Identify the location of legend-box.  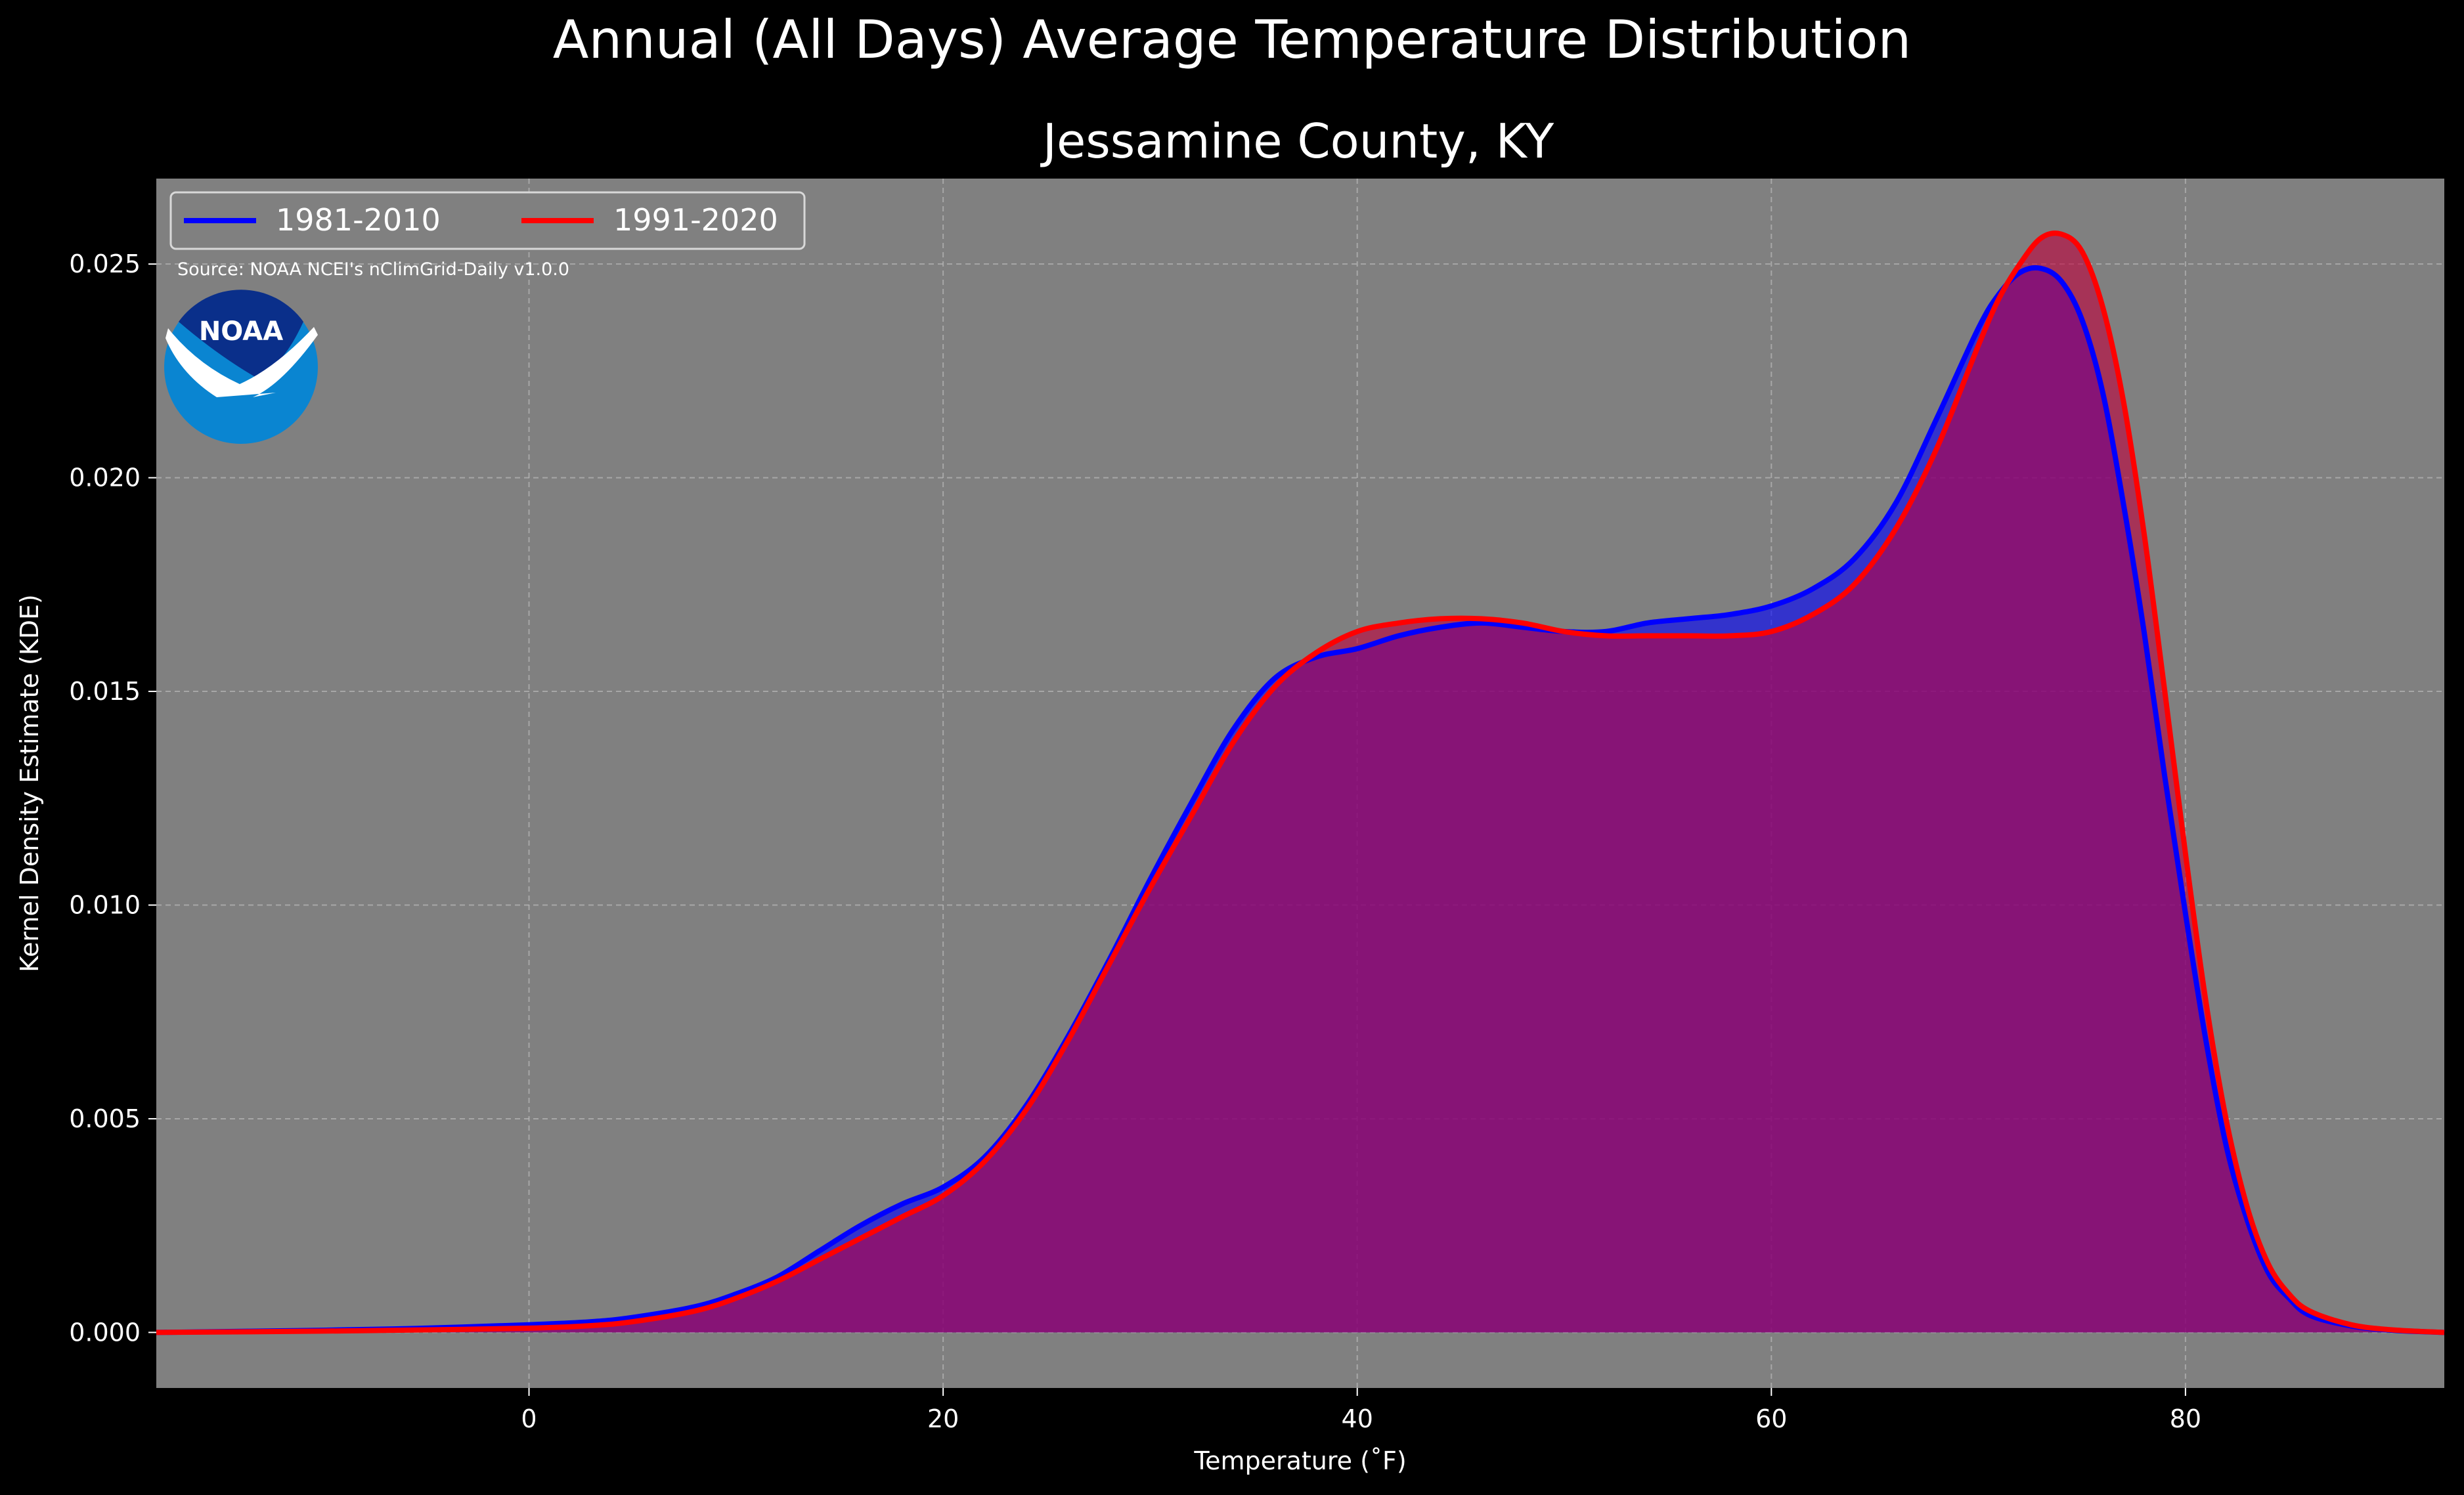
(488, 220).